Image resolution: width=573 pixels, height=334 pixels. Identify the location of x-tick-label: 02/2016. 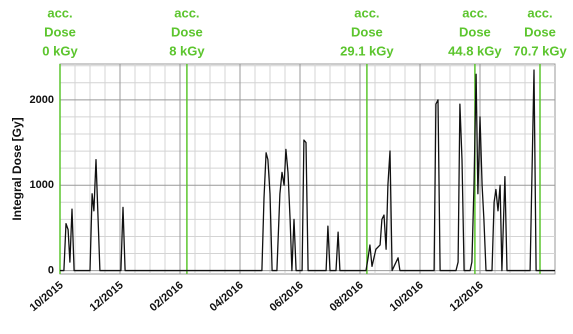
(167, 296).